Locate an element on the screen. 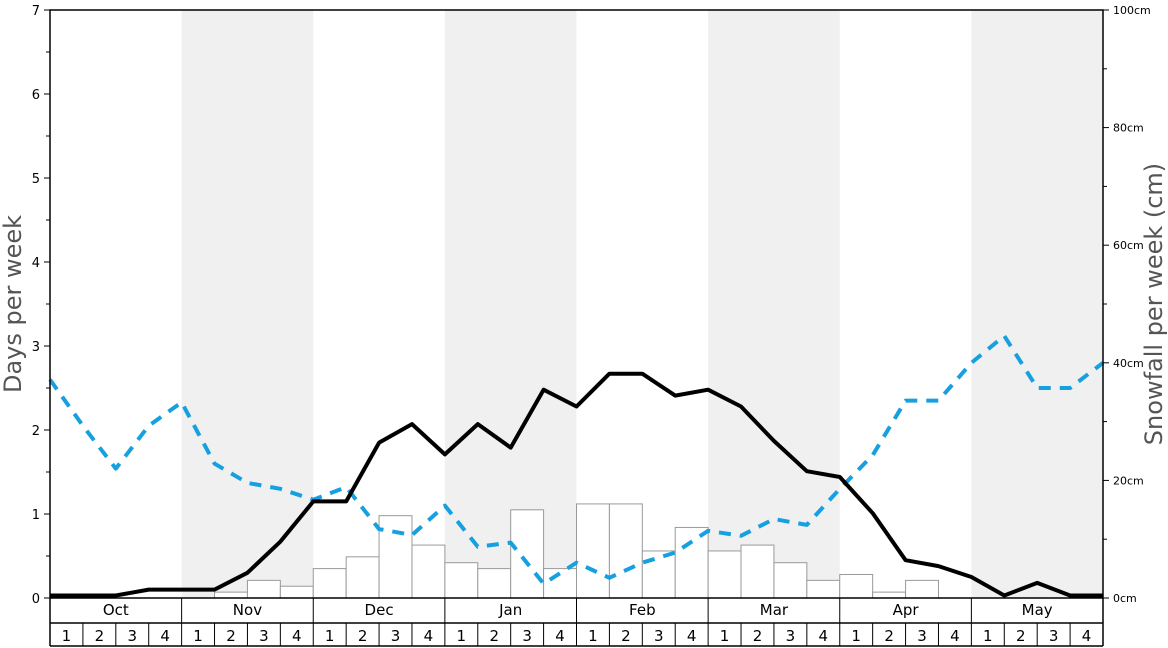 The image size is (1168, 648). month-label-apr: Apr is located at coordinates (906, 610).